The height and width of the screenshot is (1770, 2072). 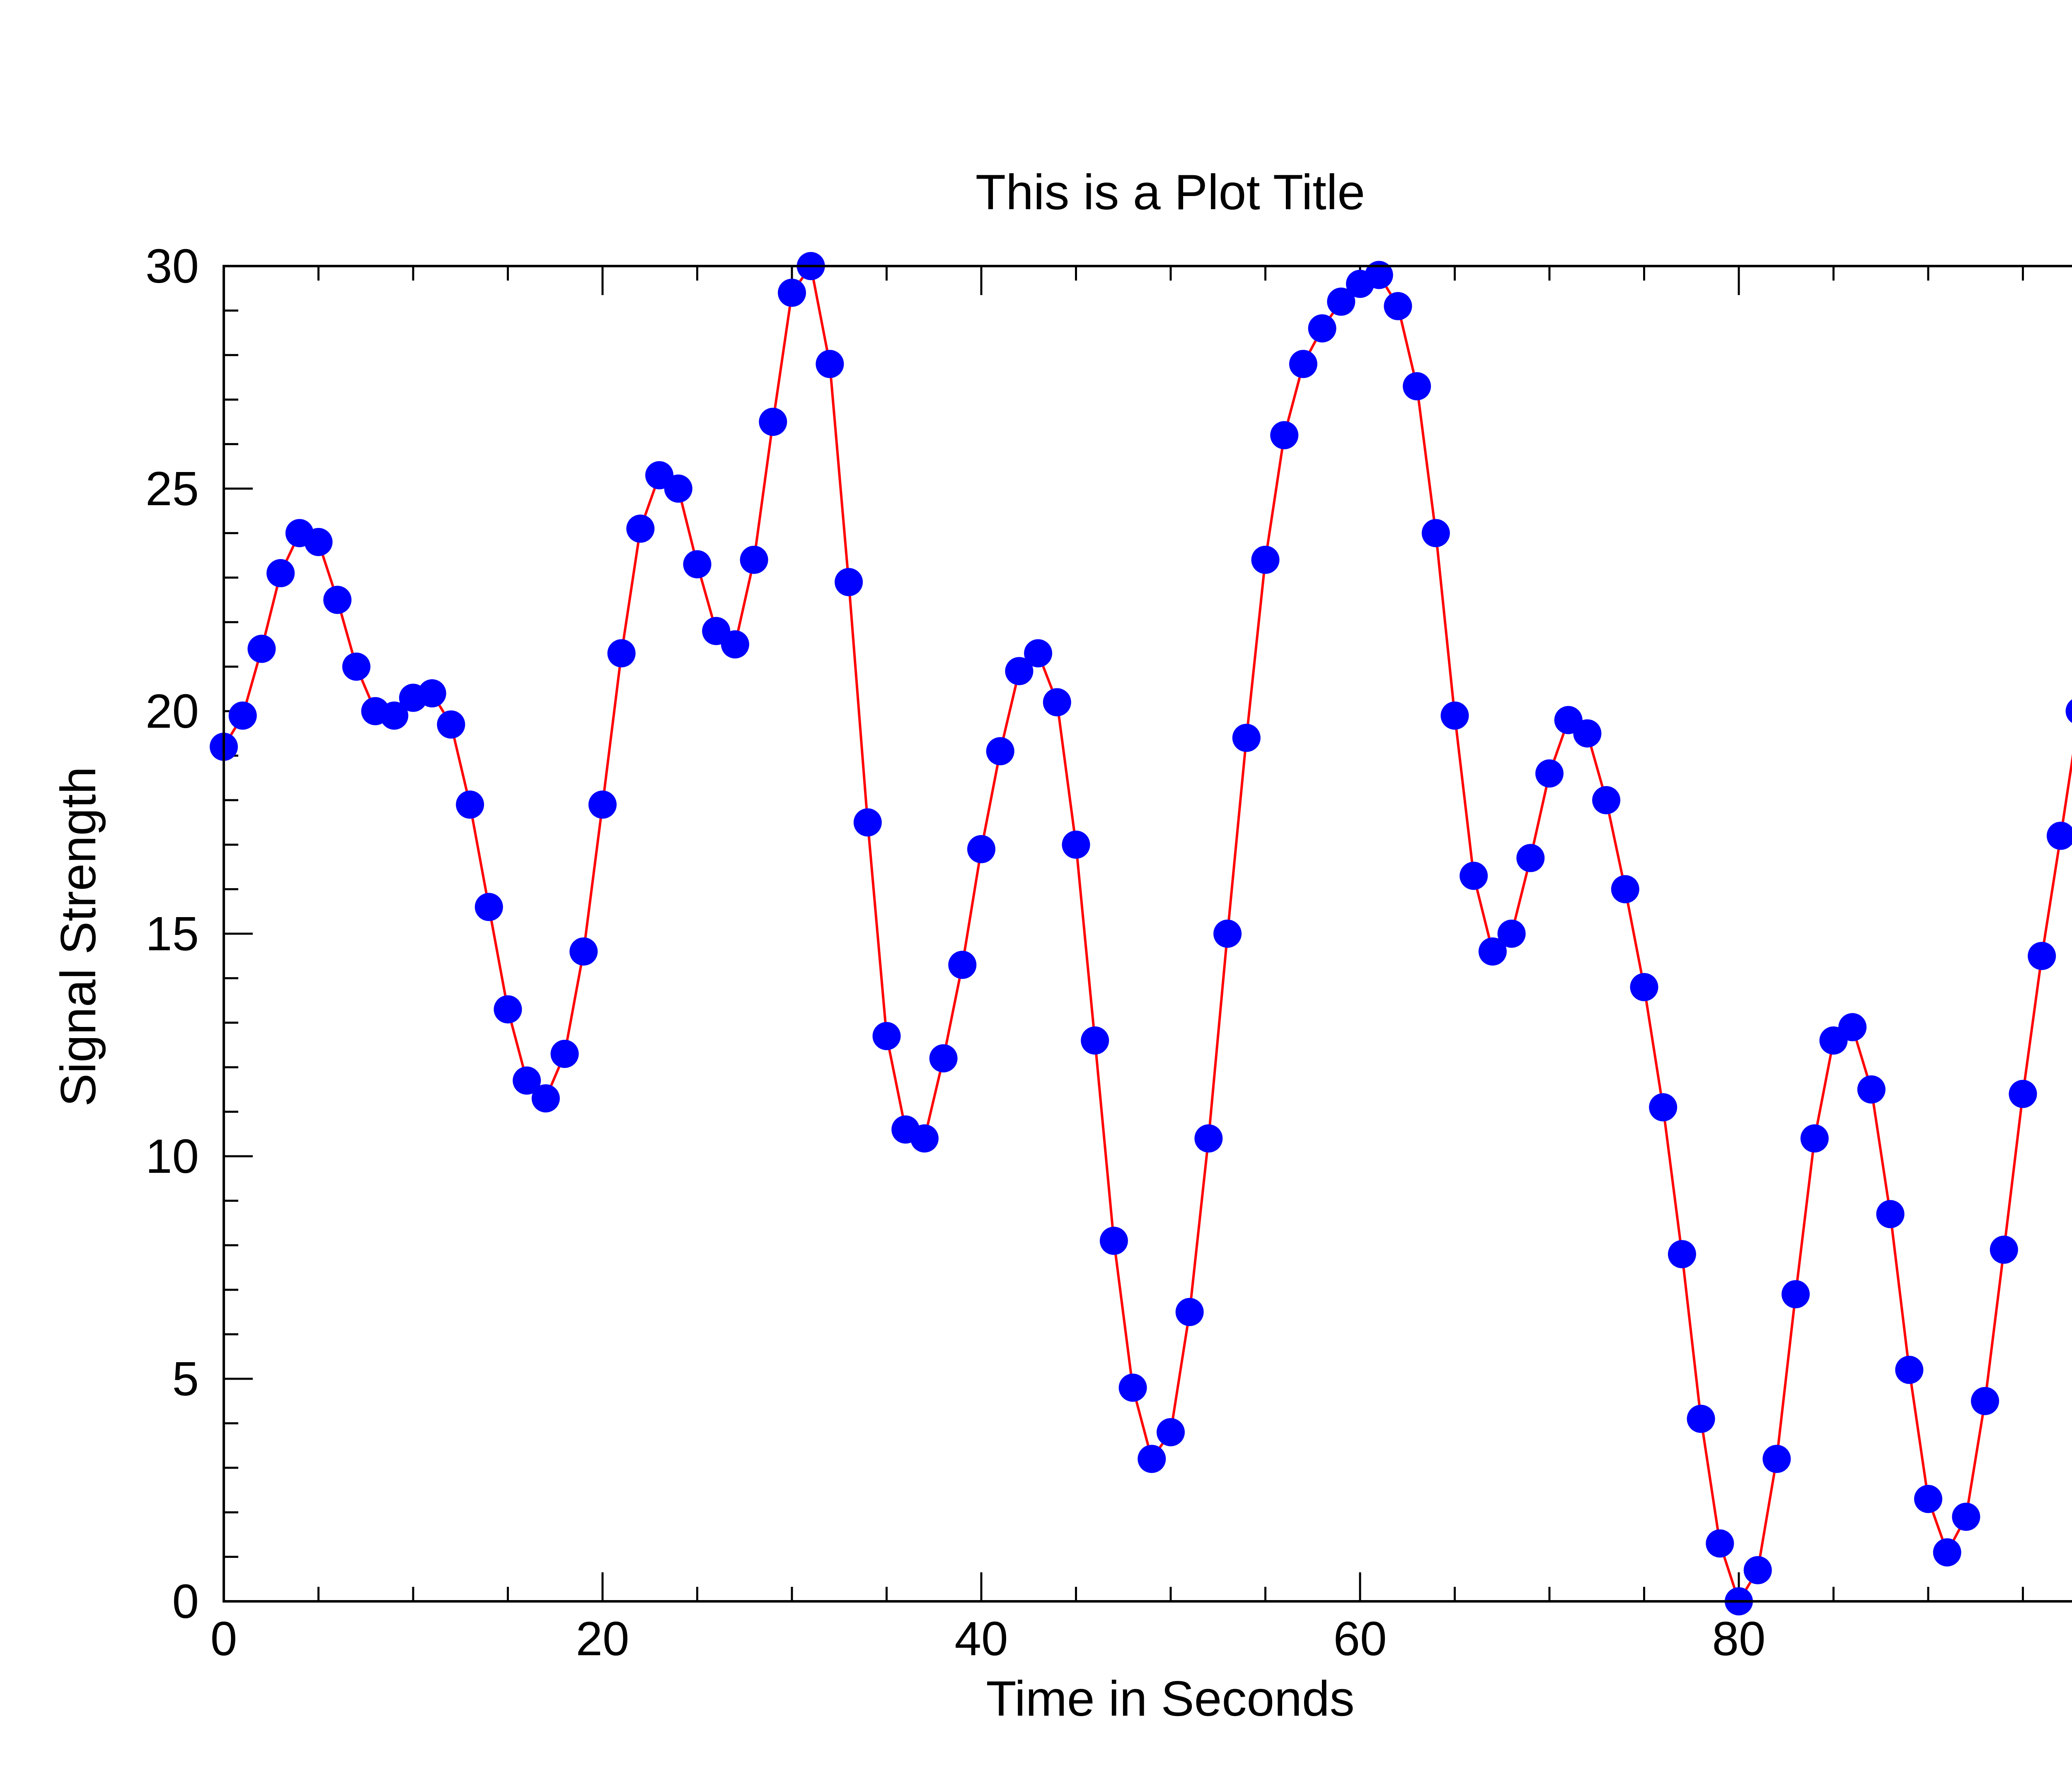 What do you see at coordinates (1360, 1639) in the screenshot?
I see `x-tick-label: 60` at bounding box center [1360, 1639].